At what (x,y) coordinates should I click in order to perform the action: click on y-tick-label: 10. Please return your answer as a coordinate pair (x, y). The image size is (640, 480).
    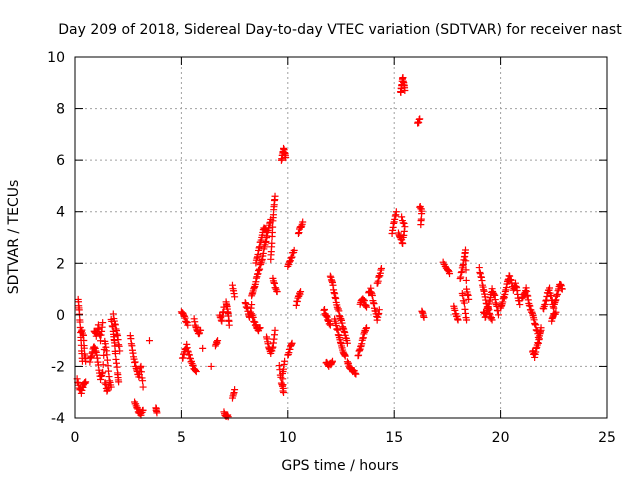
    Looking at the image, I should click on (56, 58).